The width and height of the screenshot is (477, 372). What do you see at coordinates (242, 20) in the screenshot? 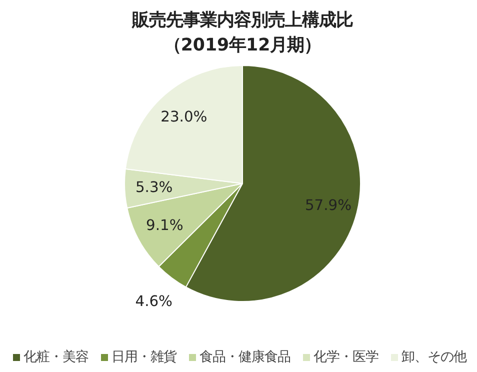
I see `chart-title: 販売先事業内容別売上構成比` at bounding box center [242, 20].